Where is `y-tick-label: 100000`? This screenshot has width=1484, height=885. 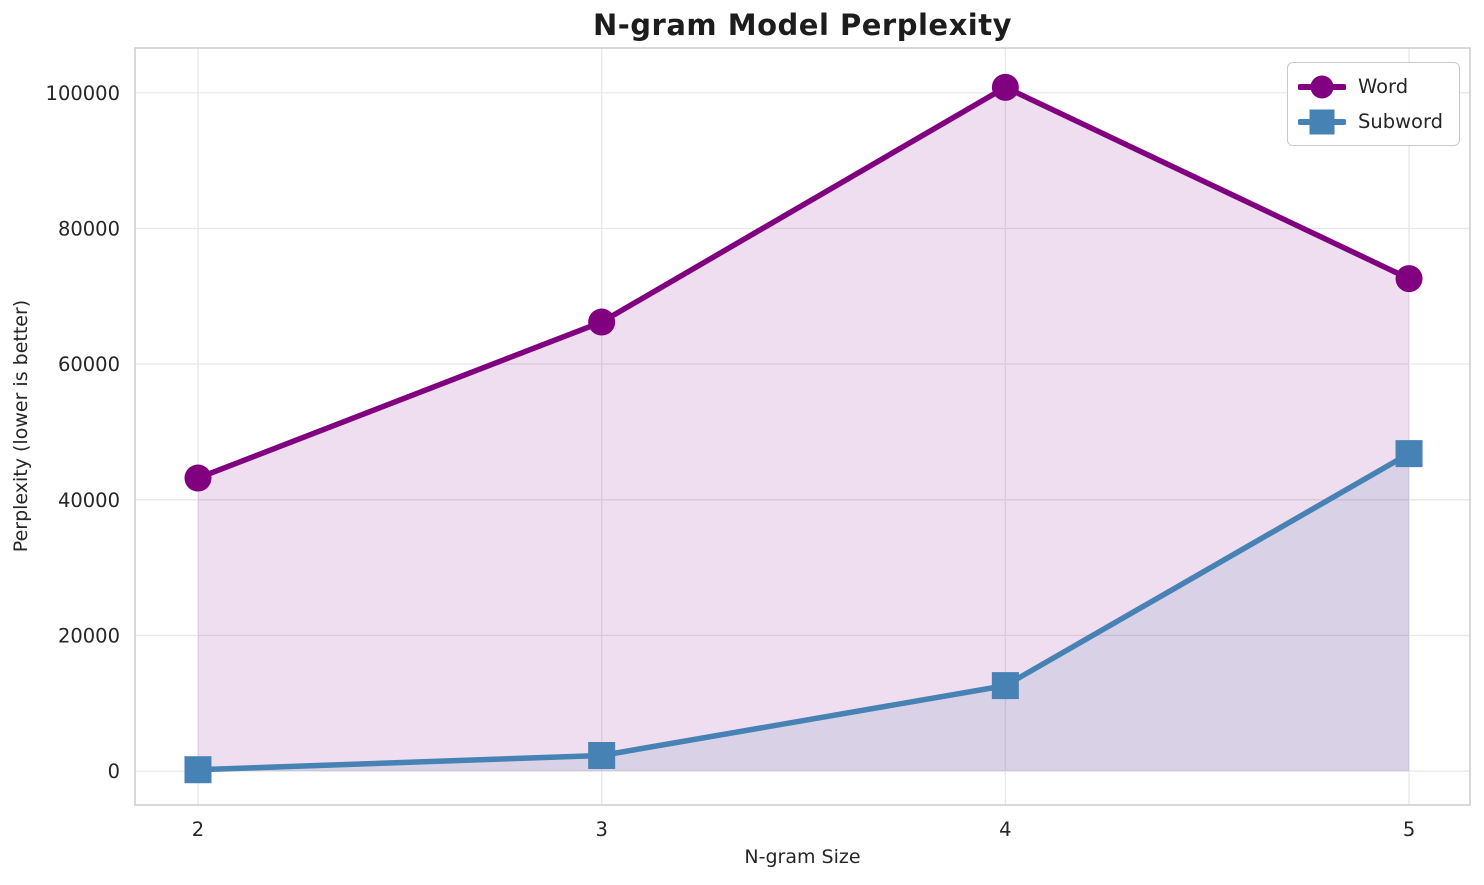 y-tick-label: 100000 is located at coordinates (83, 93).